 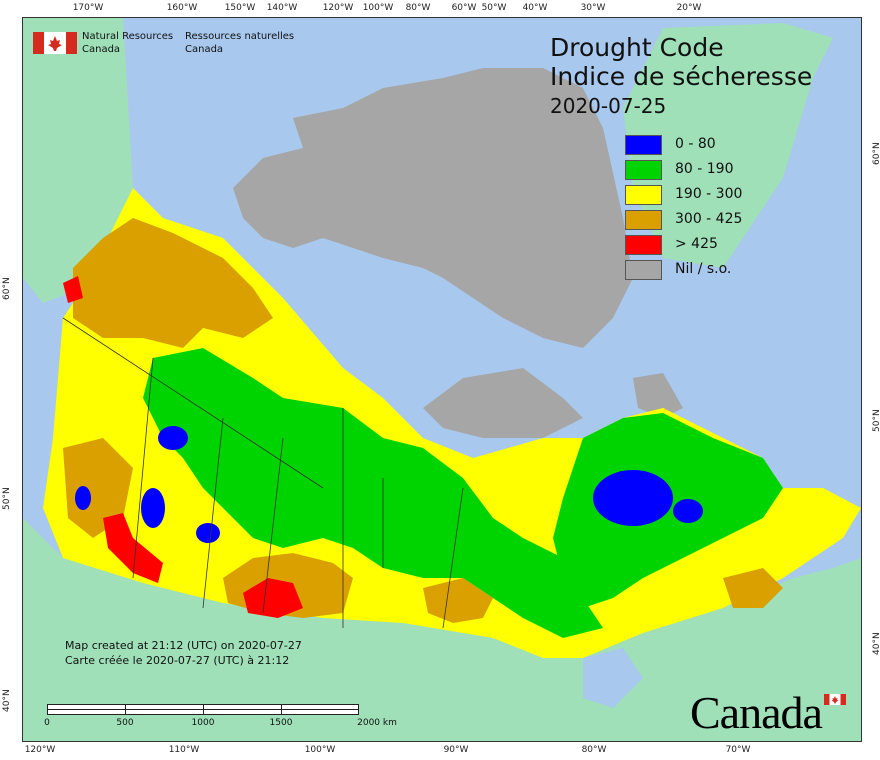 I want to click on tick-right: 40°N, so click(x=876, y=643).